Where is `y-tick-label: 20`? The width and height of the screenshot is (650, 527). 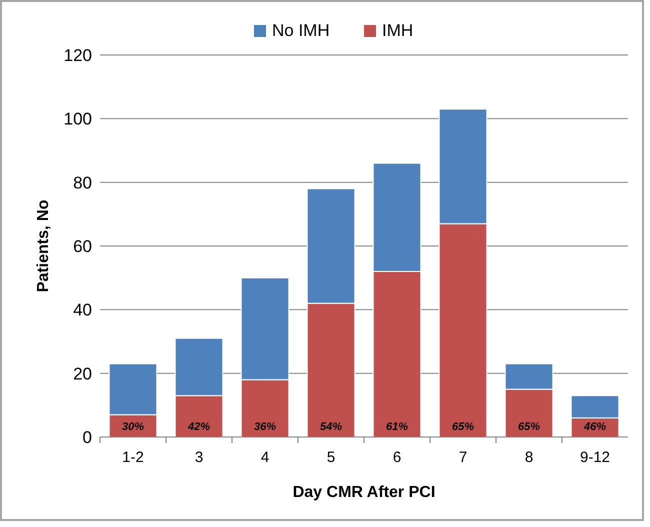
y-tick-label: 20 is located at coordinates (82, 374).